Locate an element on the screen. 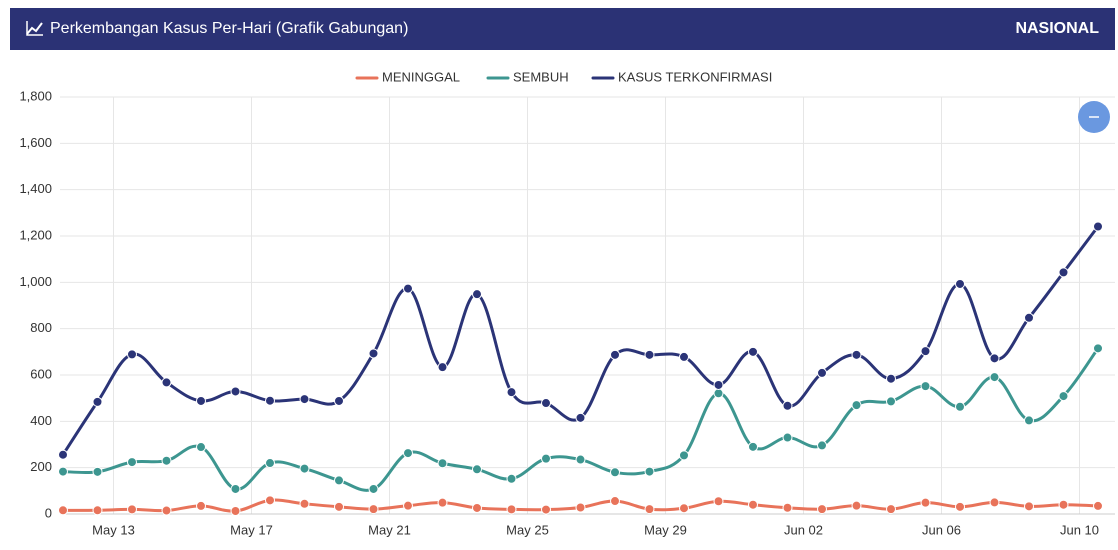 The image size is (1118, 550). x-tick-label: May 21 is located at coordinates (389, 529).